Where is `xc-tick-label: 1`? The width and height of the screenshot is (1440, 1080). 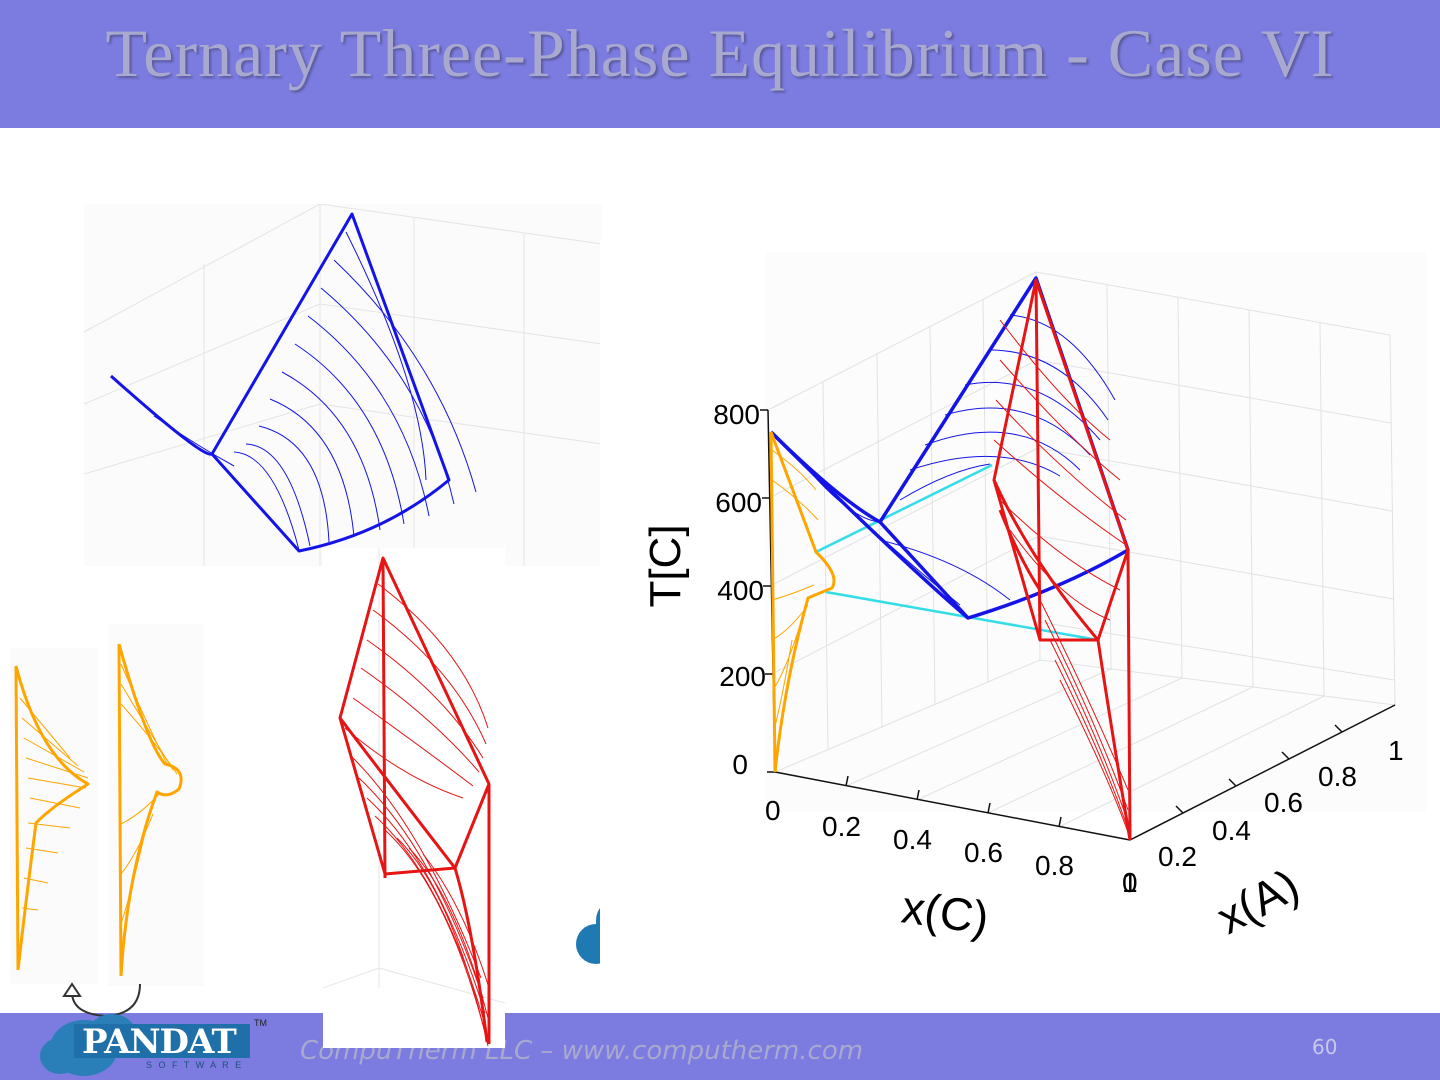
xc-tick-label: 1 is located at coordinates (1130, 882).